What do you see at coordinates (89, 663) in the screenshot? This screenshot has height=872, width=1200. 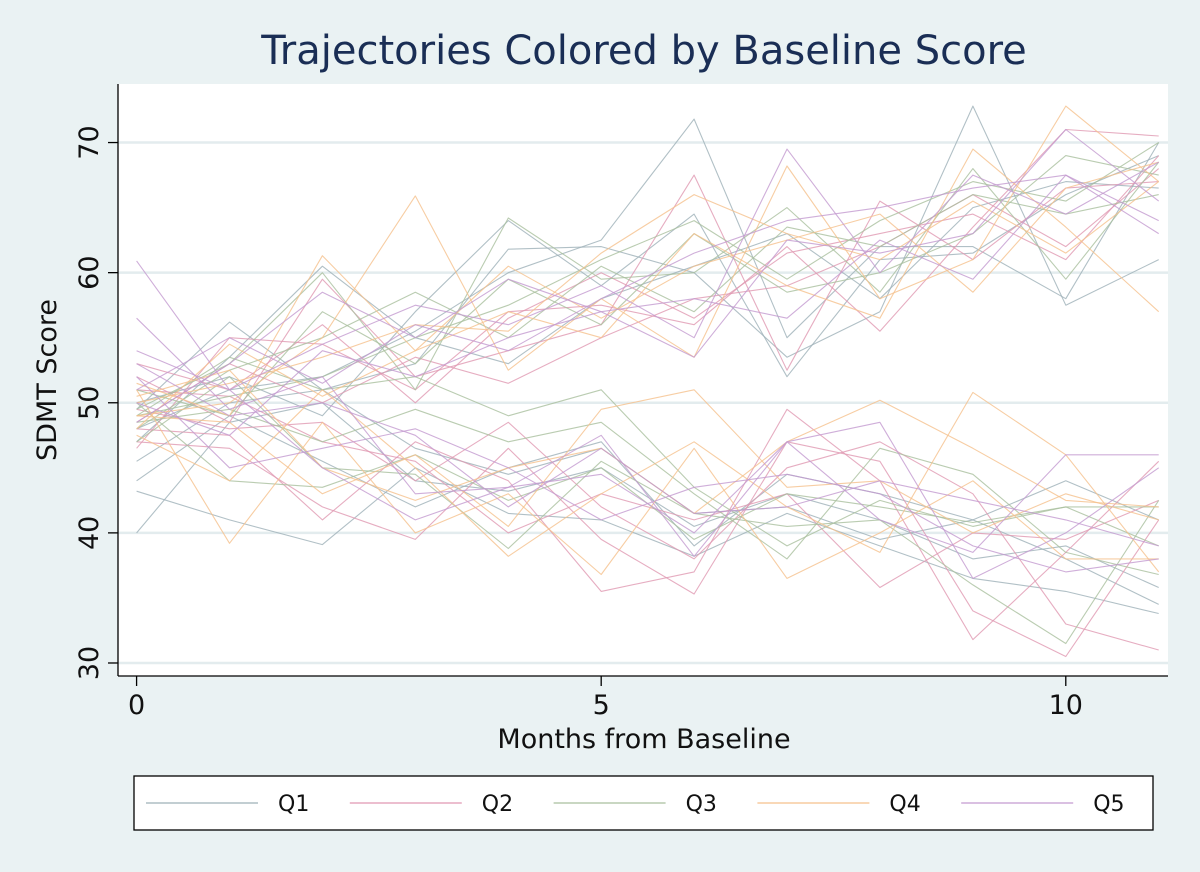 I see `y-tick-label-30: 30` at bounding box center [89, 663].